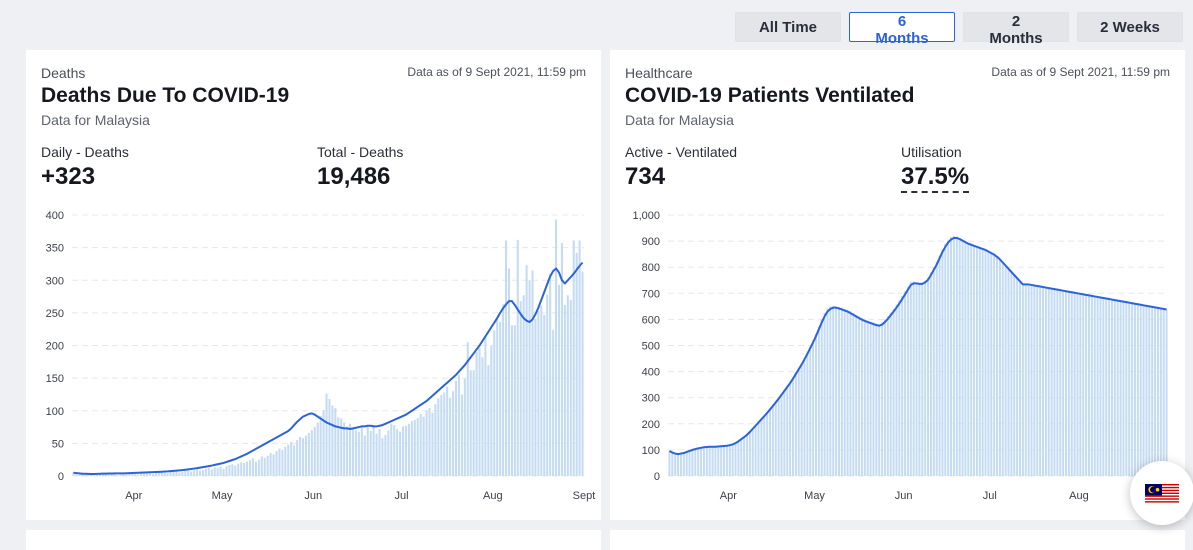 The image size is (1193, 550). What do you see at coordinates (902, 29) in the screenshot?
I see `range-6-months-button: 6 Months` at bounding box center [902, 29].